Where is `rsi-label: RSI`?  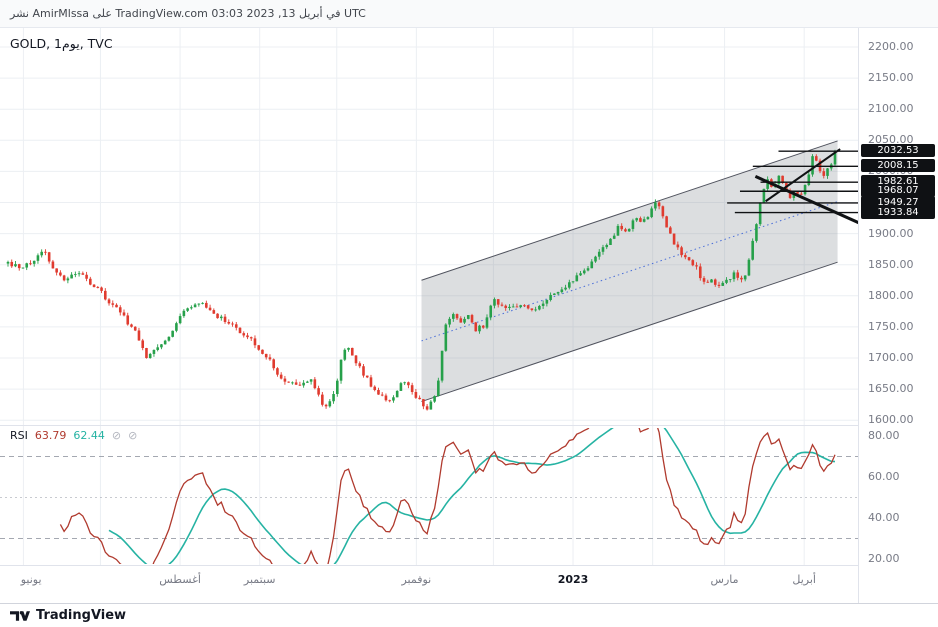 rsi-label: RSI is located at coordinates (19, 435).